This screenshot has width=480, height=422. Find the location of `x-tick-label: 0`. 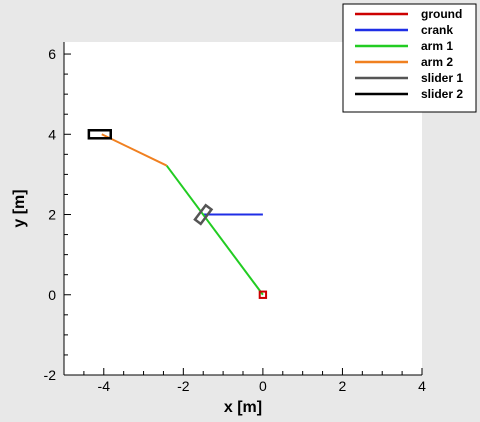

x-tick-label: 0 is located at coordinates (263, 386).